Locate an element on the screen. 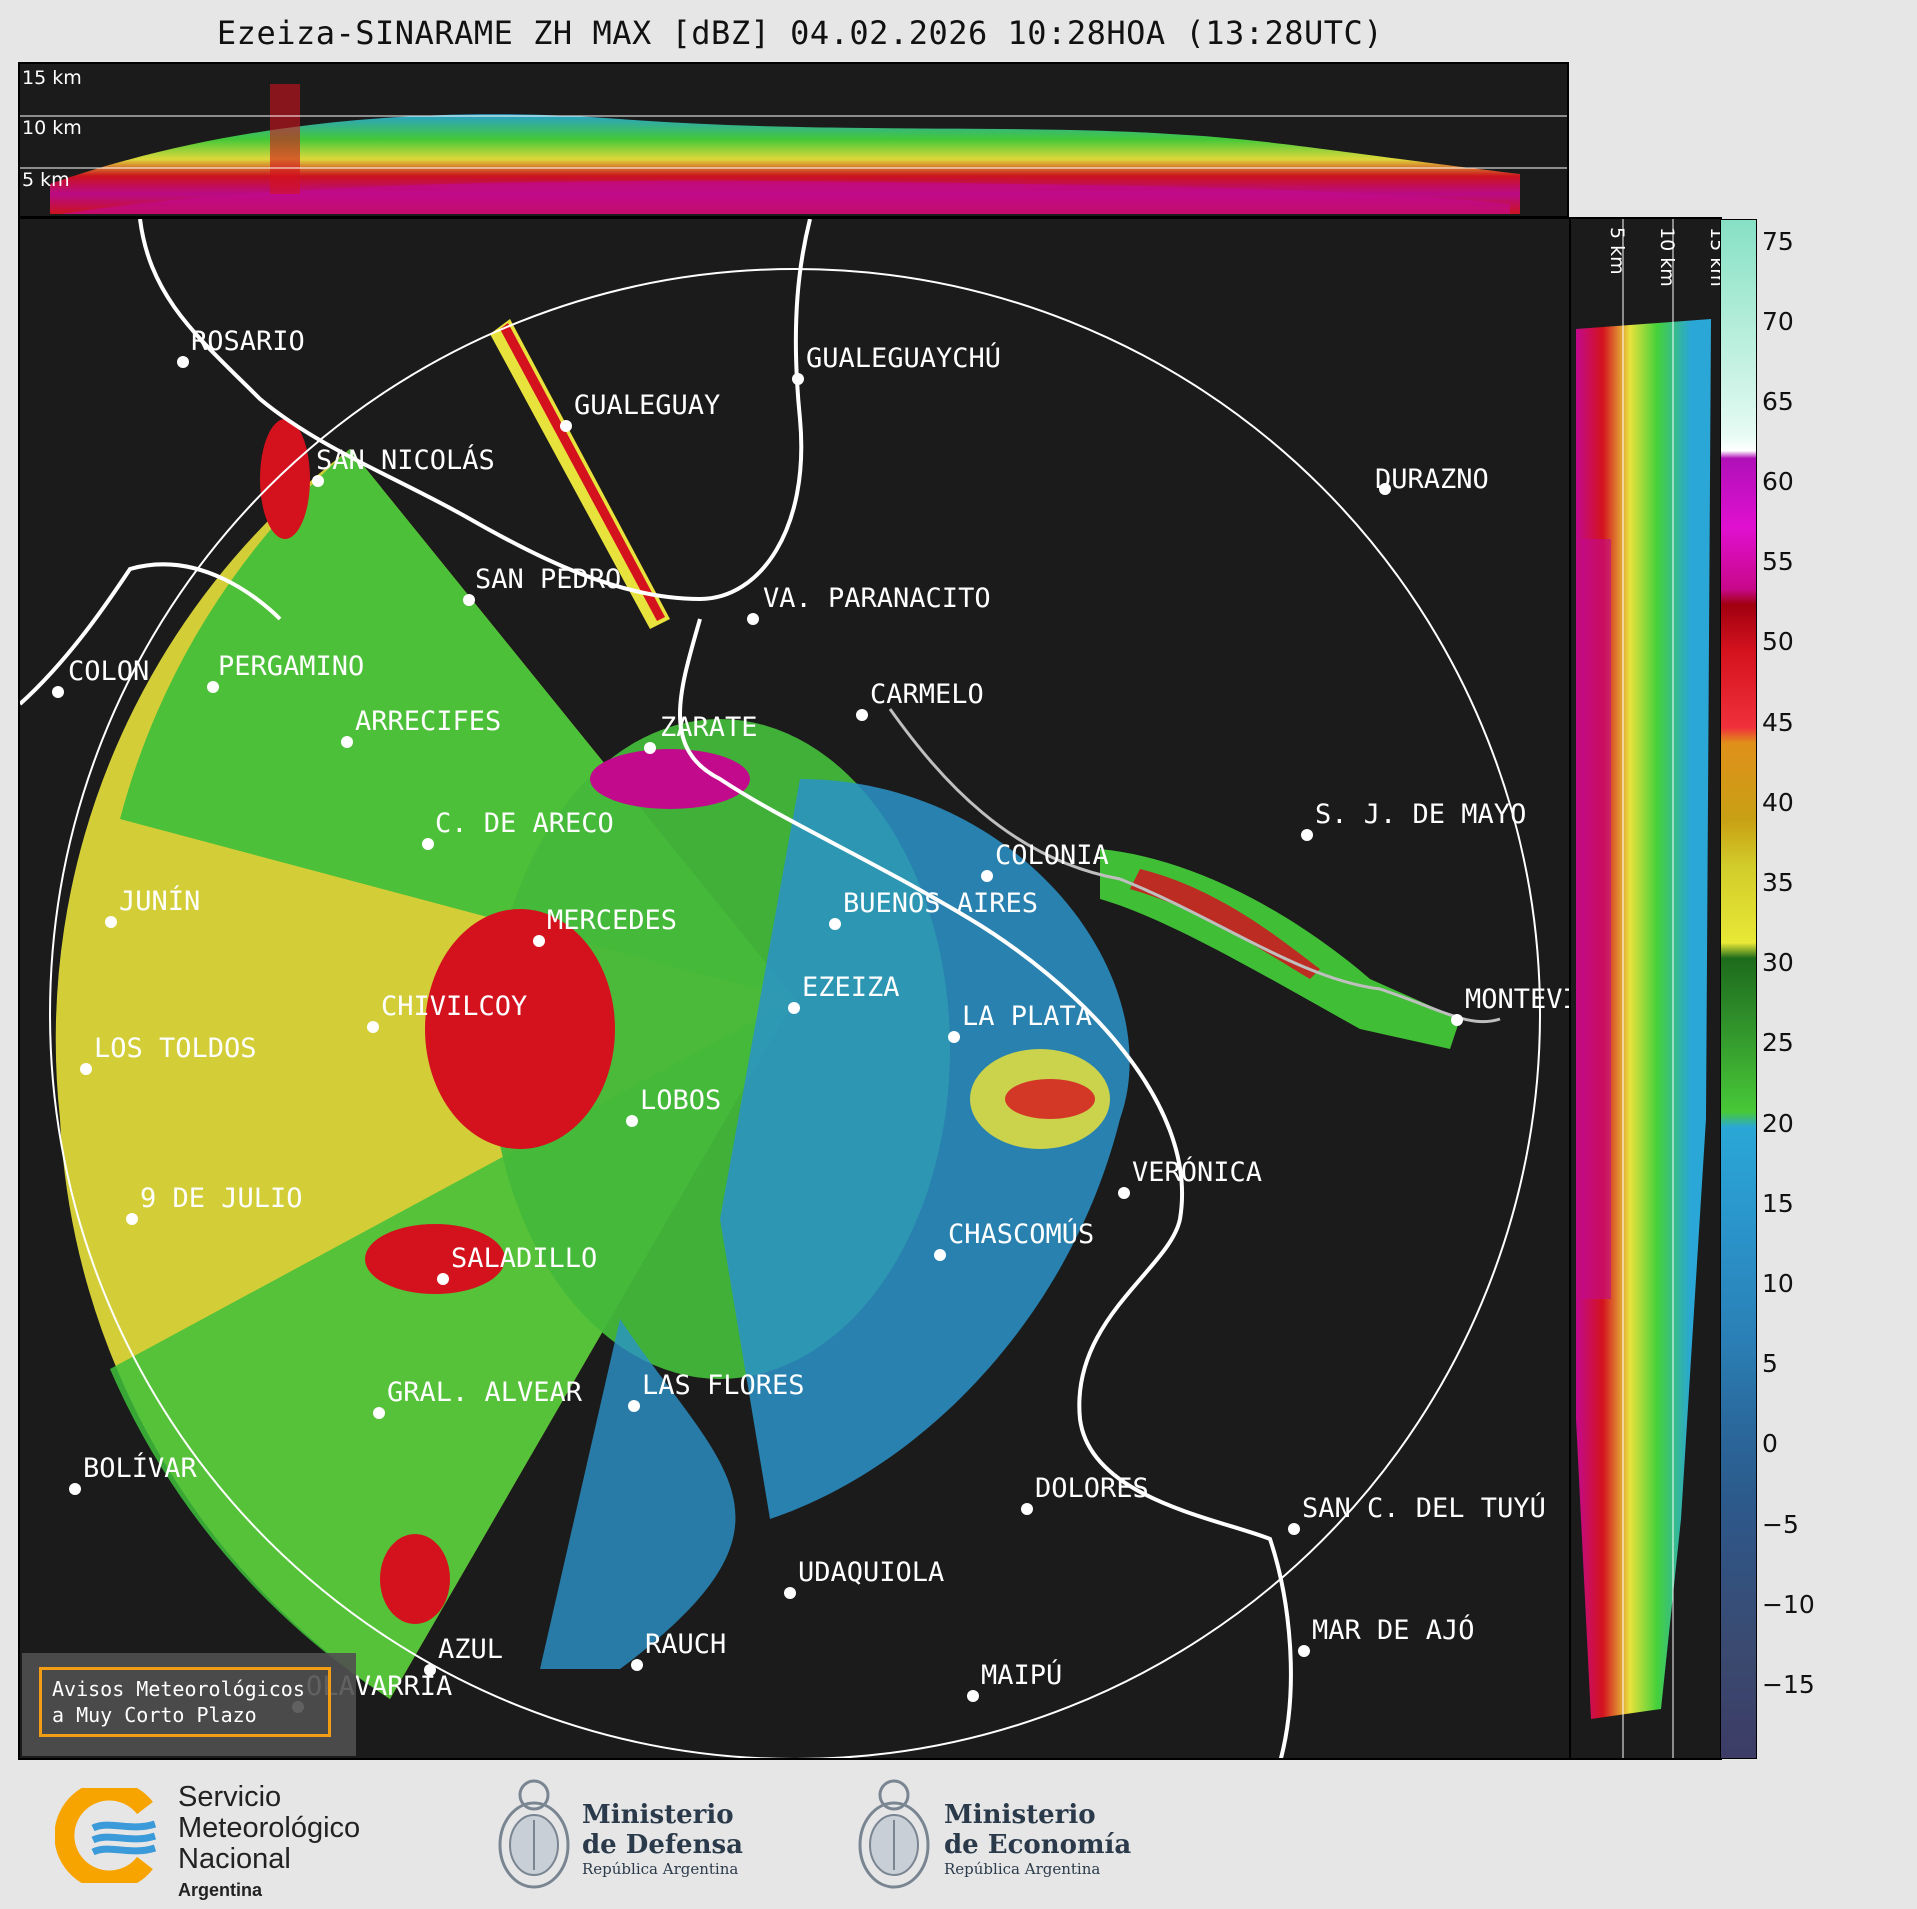 Image resolution: width=1917 pixels, height=1909 pixels. city-label-9-de-julio: 9 DE JULIO is located at coordinates (221, 1198).